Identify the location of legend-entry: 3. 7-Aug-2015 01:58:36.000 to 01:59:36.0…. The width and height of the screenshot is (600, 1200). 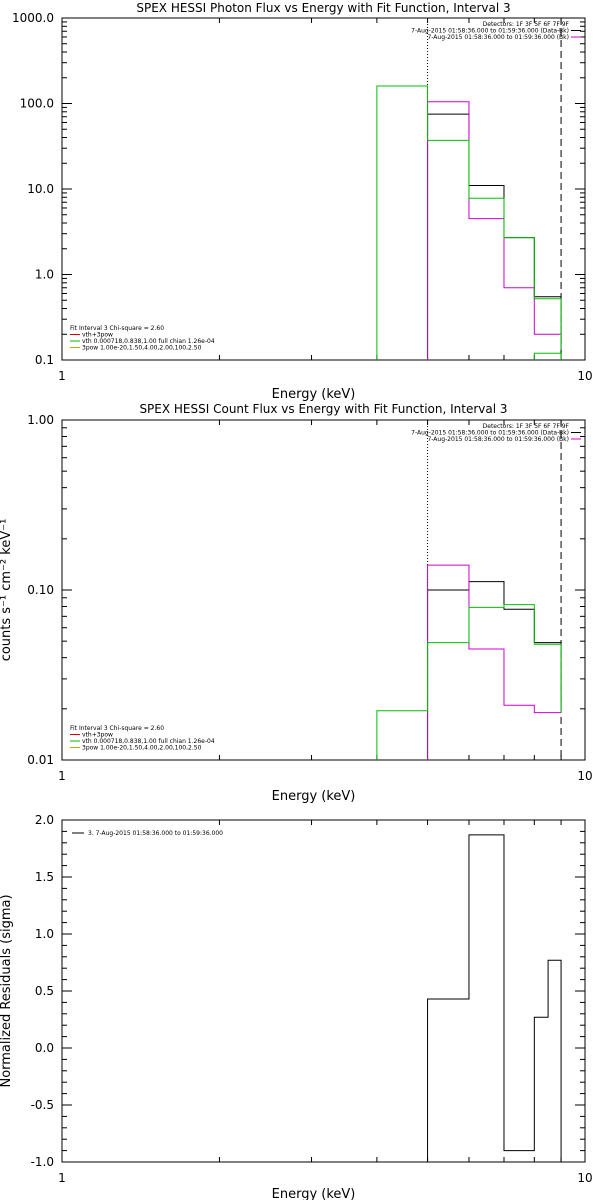
(155, 833).